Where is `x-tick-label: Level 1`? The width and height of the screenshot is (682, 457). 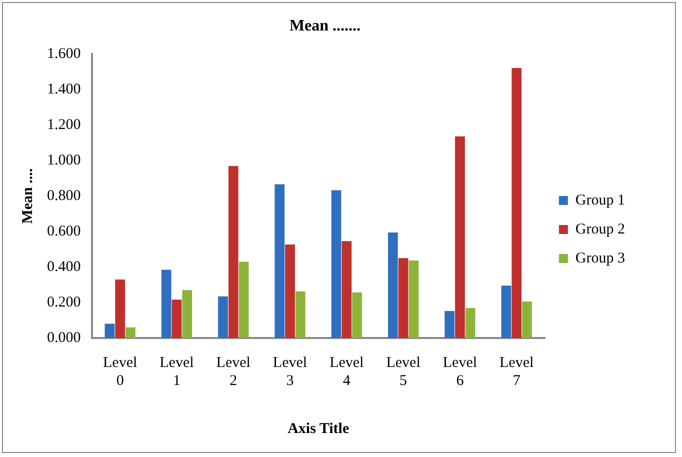 x-tick-label: Level 1 is located at coordinates (177, 371).